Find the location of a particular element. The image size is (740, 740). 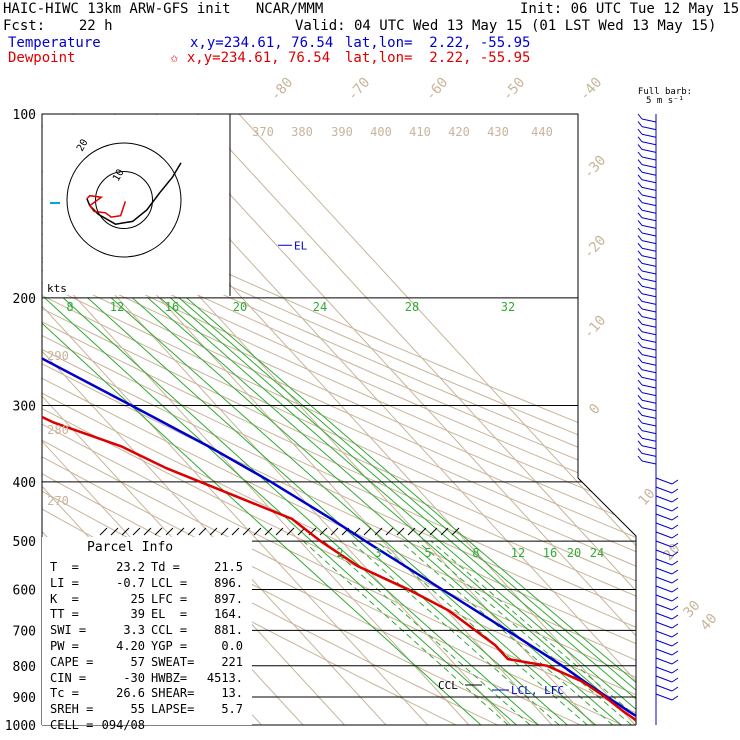

barb-legend-text: 5 m s⁻¹ is located at coordinates (665, 101).